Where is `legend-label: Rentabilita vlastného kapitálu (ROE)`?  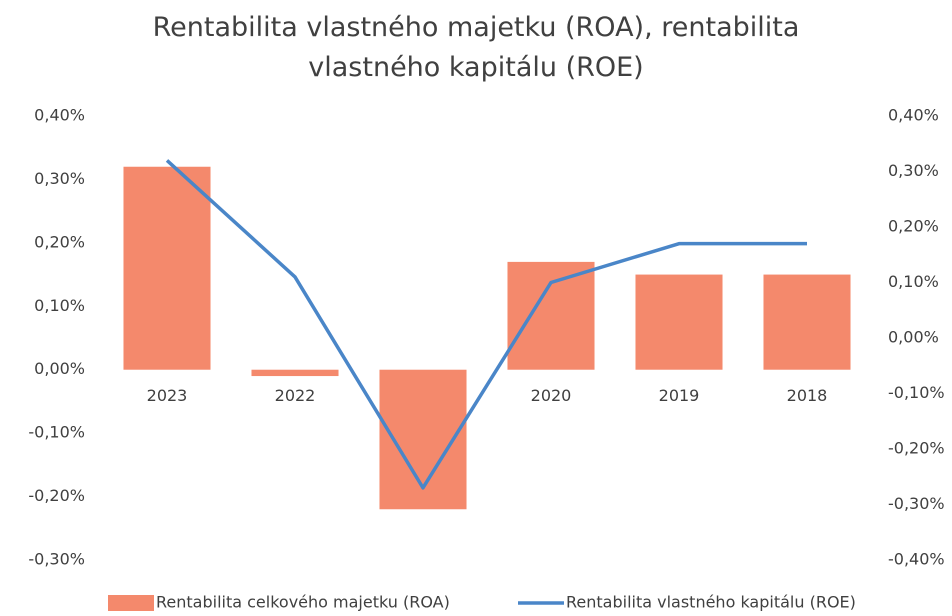
legend-label: Rentabilita vlastného kapitálu (ROE) is located at coordinates (711, 602).